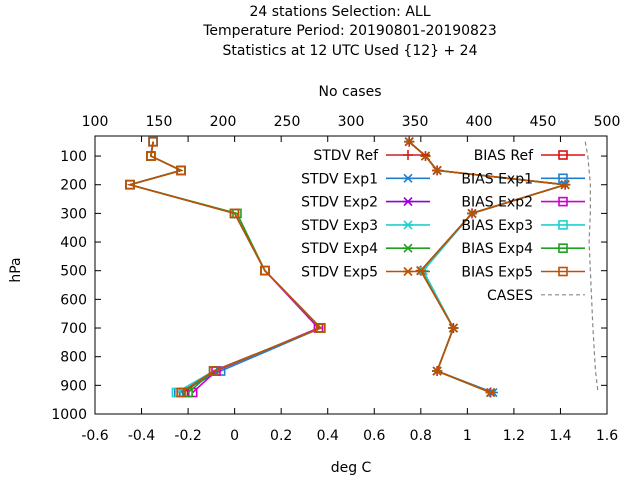 This screenshot has height=480, width=640. I want to click on y-axis-label: hPa, so click(16, 269).